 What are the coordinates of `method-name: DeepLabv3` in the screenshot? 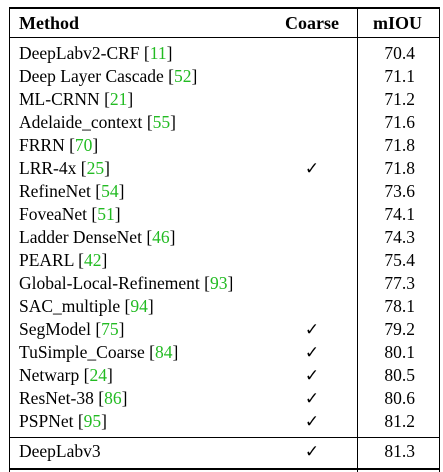 It's located at (60, 451).